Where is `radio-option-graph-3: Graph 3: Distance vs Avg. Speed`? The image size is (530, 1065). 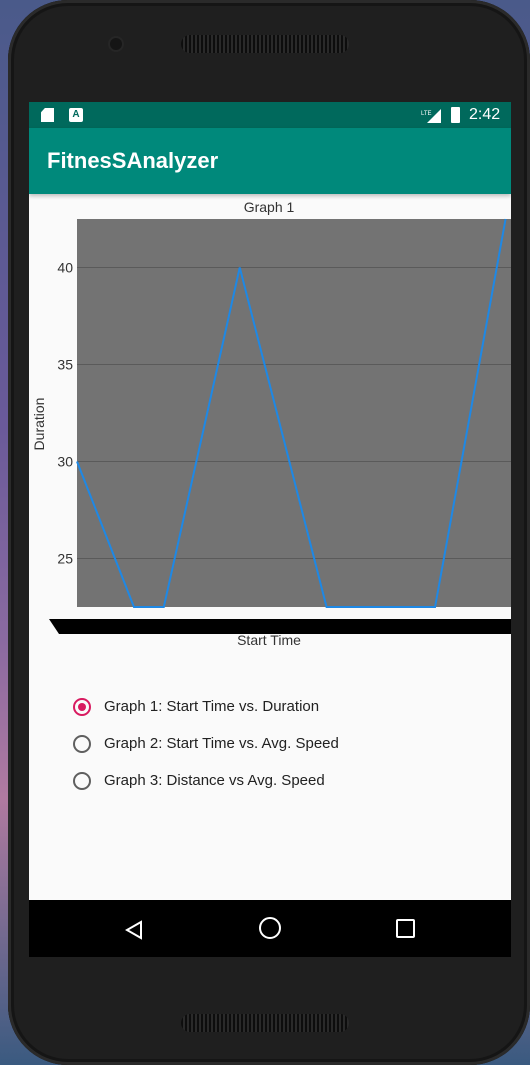
radio-option-graph-3: Graph 3: Distance vs Avg. Speed is located at coordinates (253, 787).